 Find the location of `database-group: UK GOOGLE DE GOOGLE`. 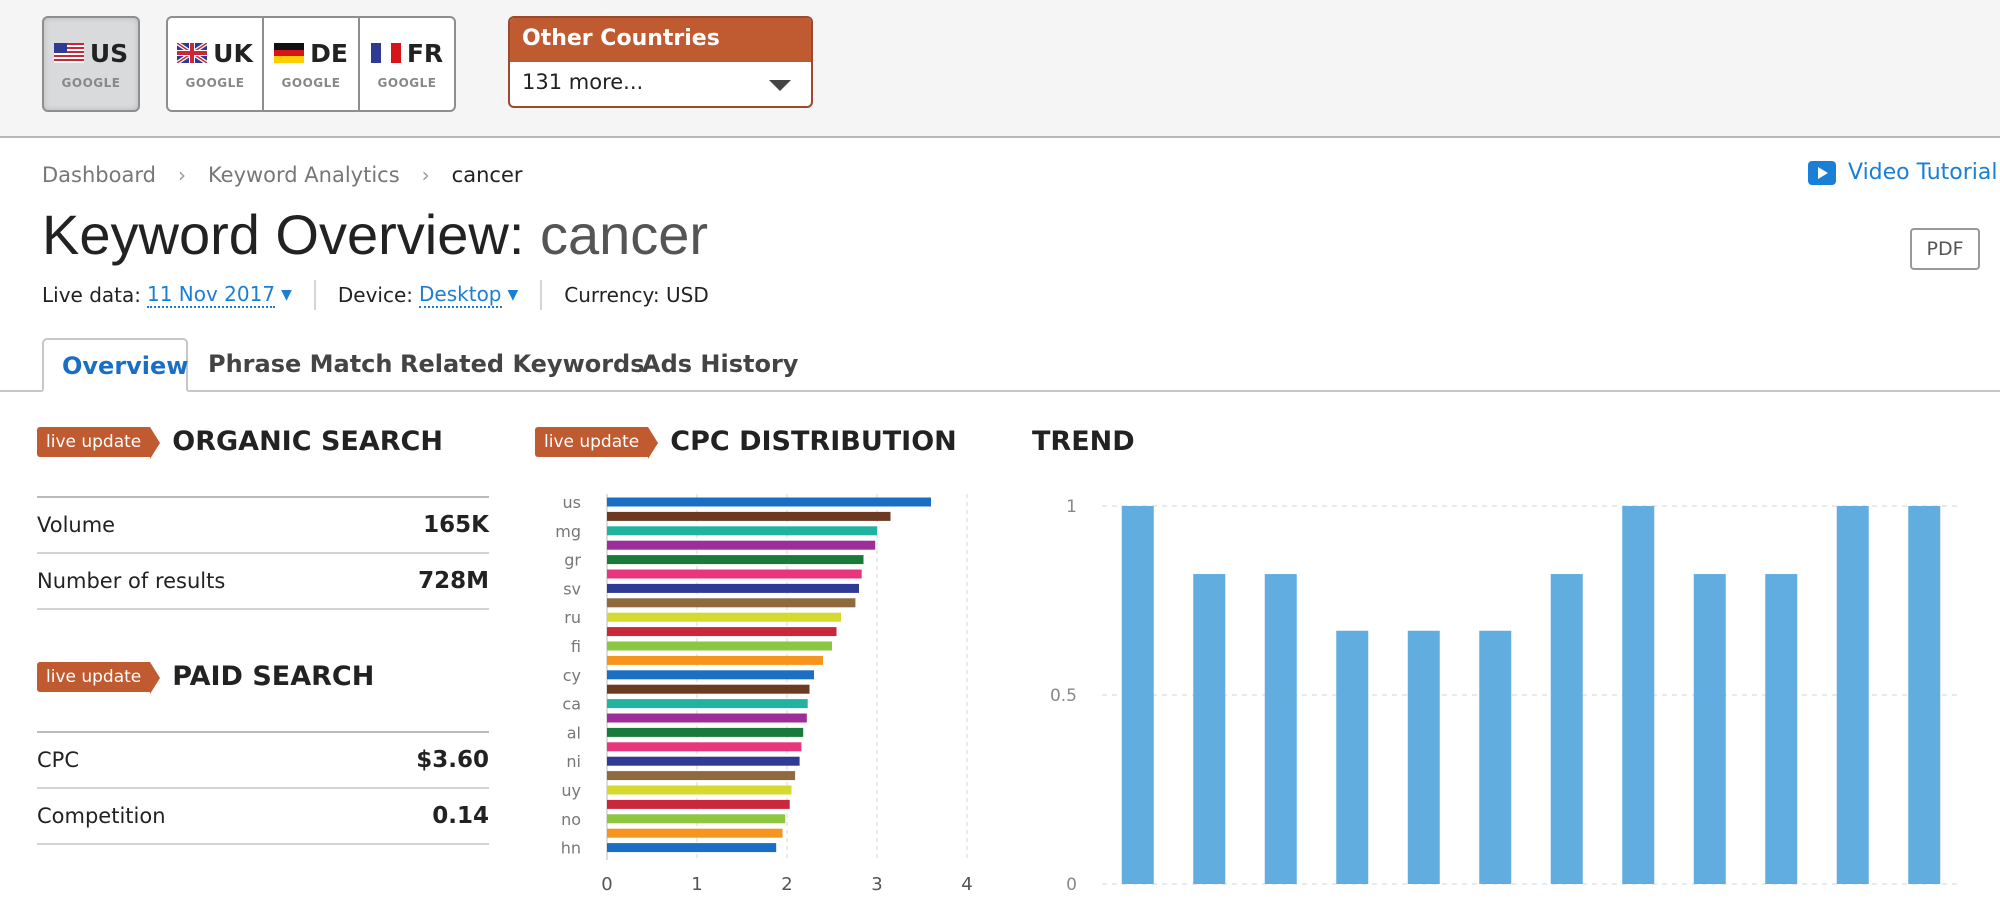

database-group: UK GOOGLE DE GOOGLE is located at coordinates (311, 64).